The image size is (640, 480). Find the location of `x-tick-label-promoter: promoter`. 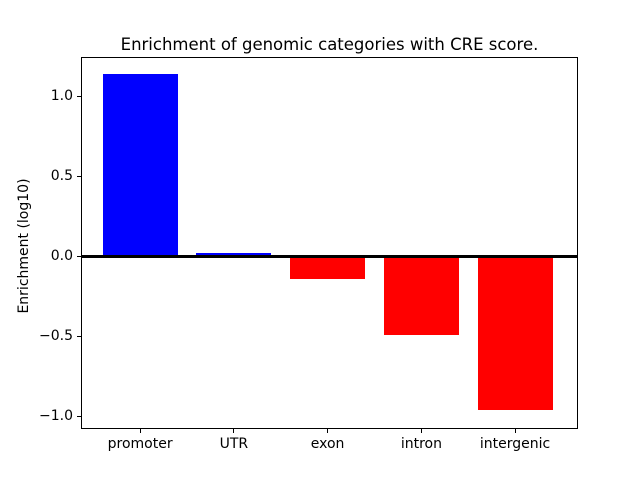

x-tick-label-promoter: promoter is located at coordinates (140, 444).